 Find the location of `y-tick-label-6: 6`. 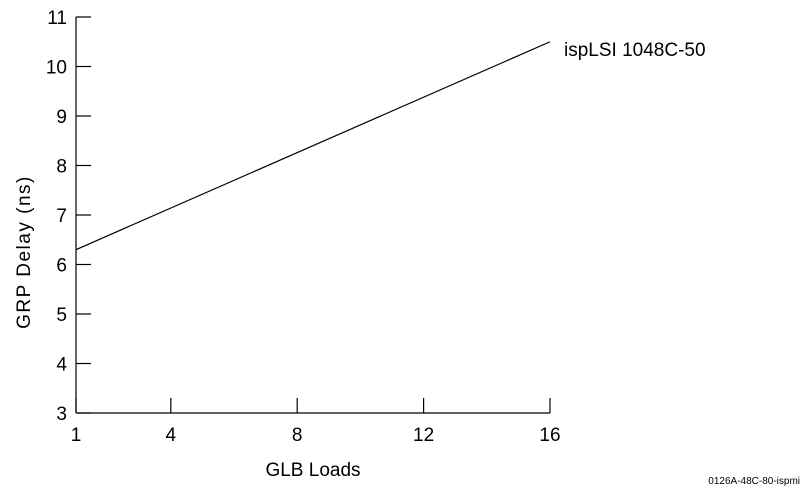

y-tick-label-6: 6 is located at coordinates (61, 266).